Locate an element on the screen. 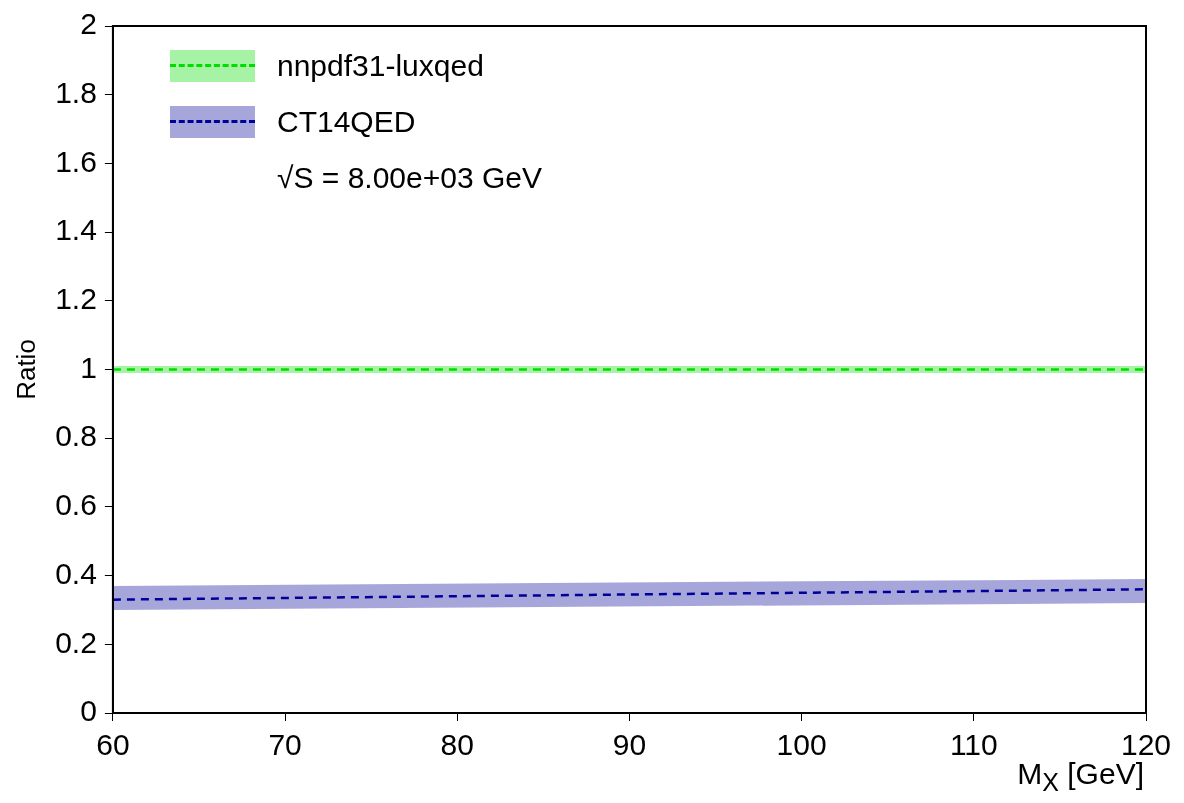 Image resolution: width=1184 pixels, height=803 pixels. x-tick-label: 80 is located at coordinates (457, 745).